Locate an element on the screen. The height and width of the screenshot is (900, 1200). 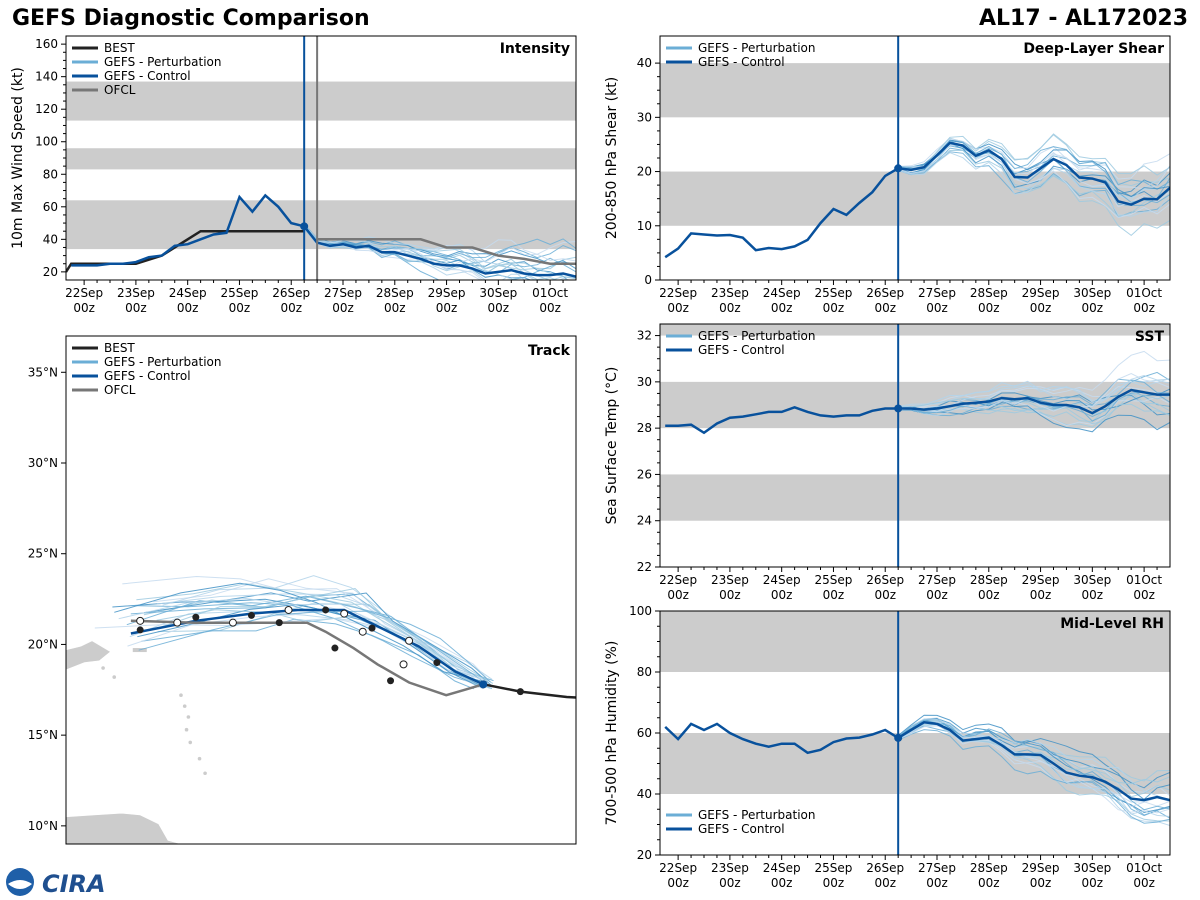
y-tick-label: 140 is located at coordinates (46, 77).